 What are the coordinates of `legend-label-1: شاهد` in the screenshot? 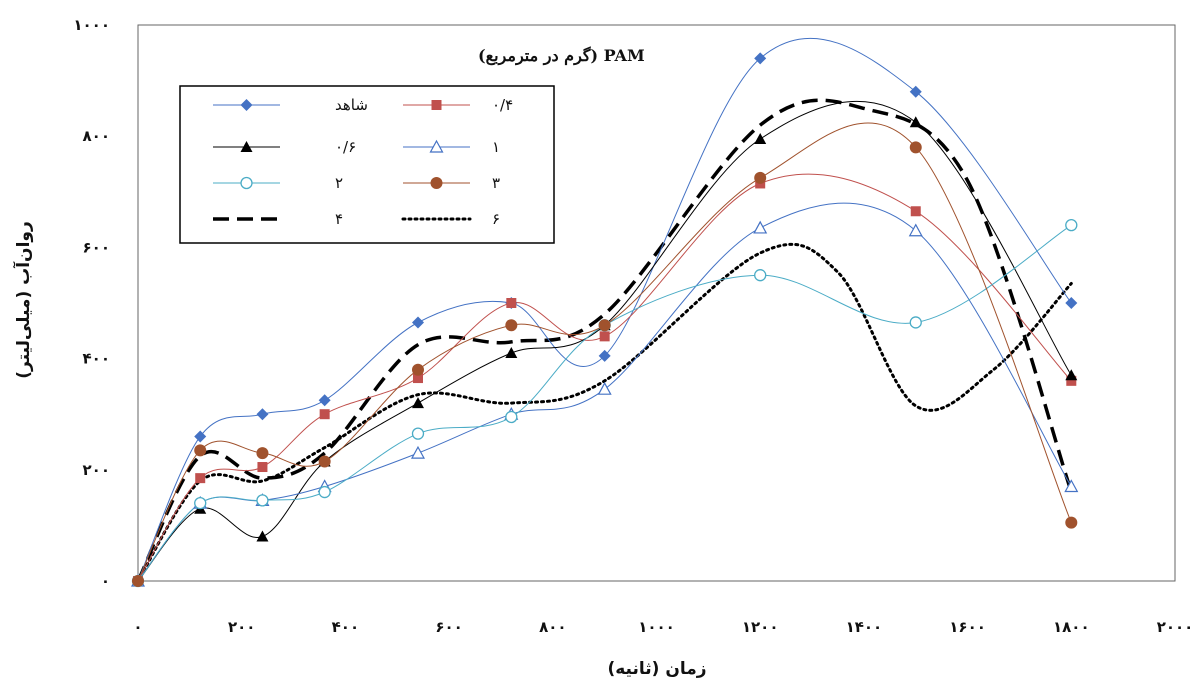 It's located at (351, 105).